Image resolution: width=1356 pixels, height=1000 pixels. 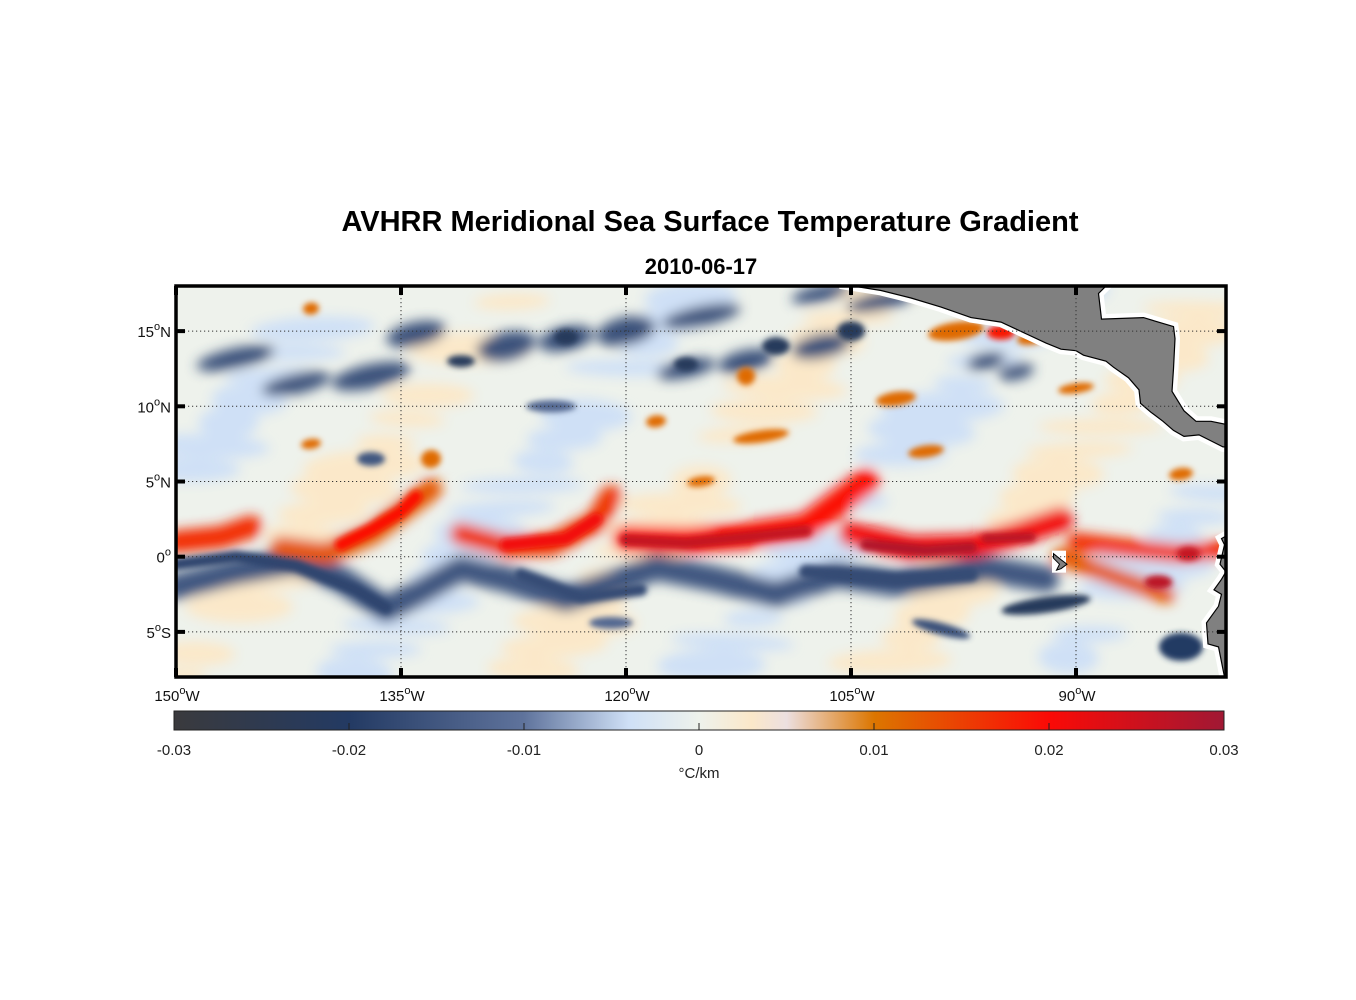 I want to click on x-tick-label: 135oW, so click(x=402, y=695).